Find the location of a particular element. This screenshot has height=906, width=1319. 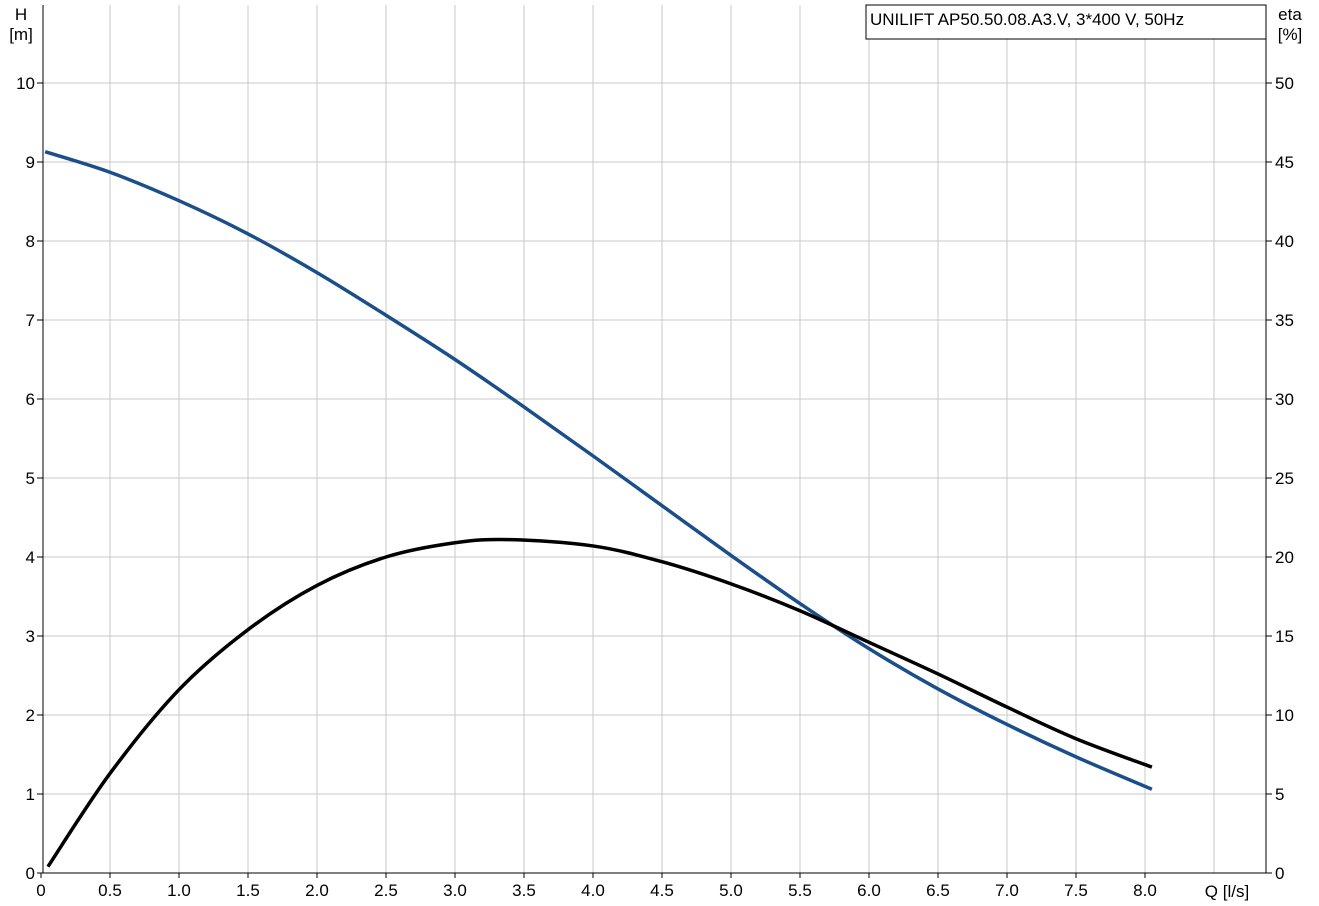

right-tick-label: 50 is located at coordinates (1284, 83).